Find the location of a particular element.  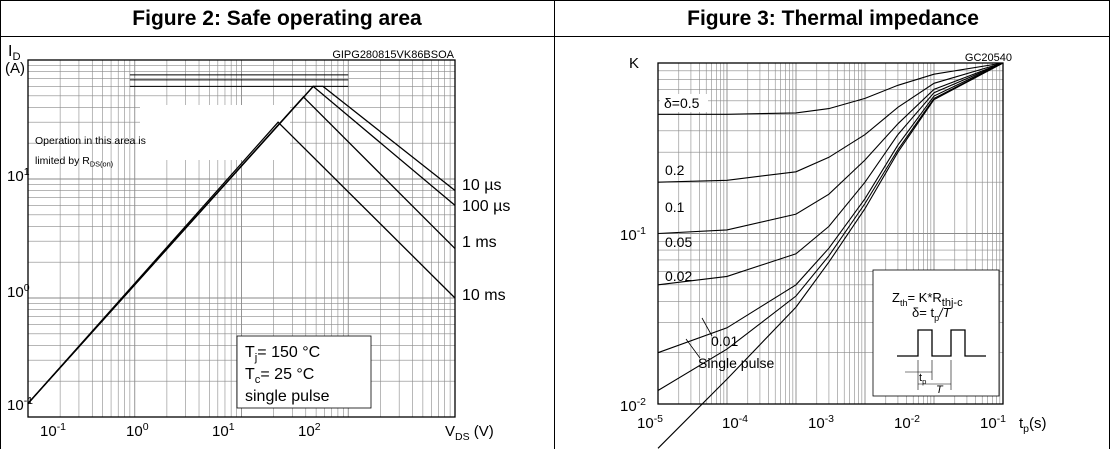

zth-curve-label: 0.05 is located at coordinates (678, 242).